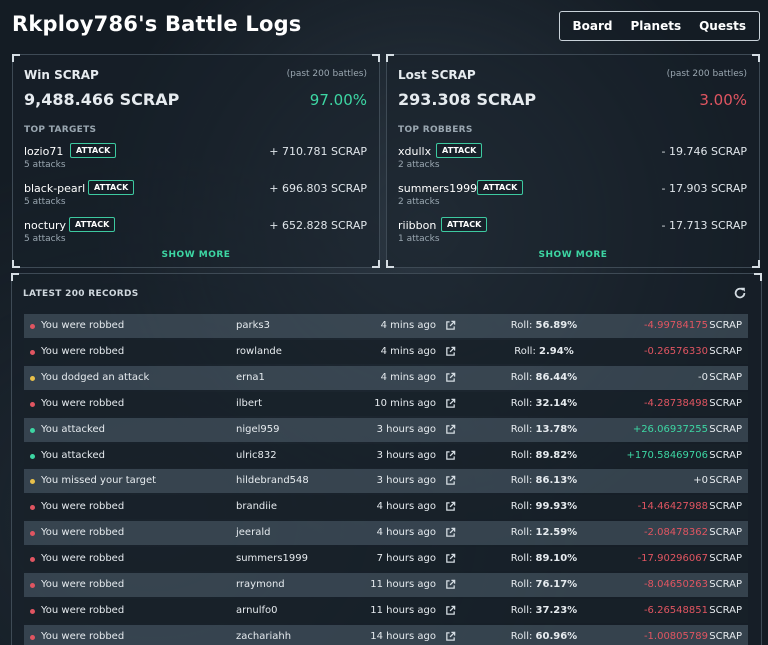 This screenshot has width=768, height=645. Describe the element at coordinates (592, 26) in the screenshot. I see `nav-board: Board` at that location.